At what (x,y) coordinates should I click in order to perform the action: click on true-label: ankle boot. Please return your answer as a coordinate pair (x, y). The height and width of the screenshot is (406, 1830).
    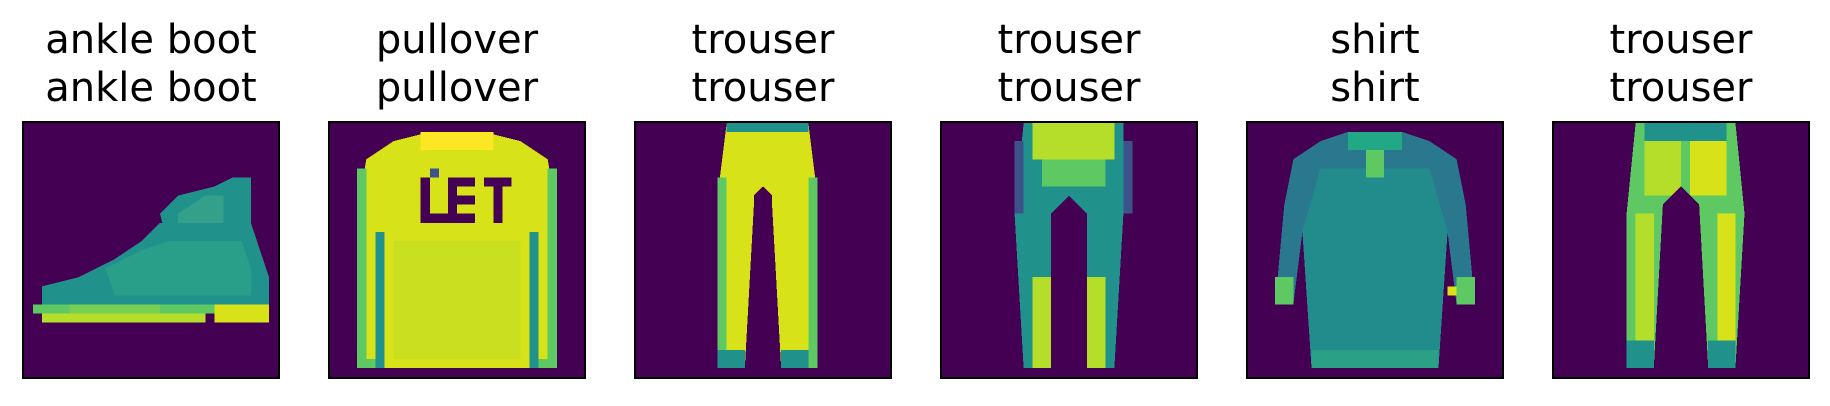
    Looking at the image, I should click on (151, 40).